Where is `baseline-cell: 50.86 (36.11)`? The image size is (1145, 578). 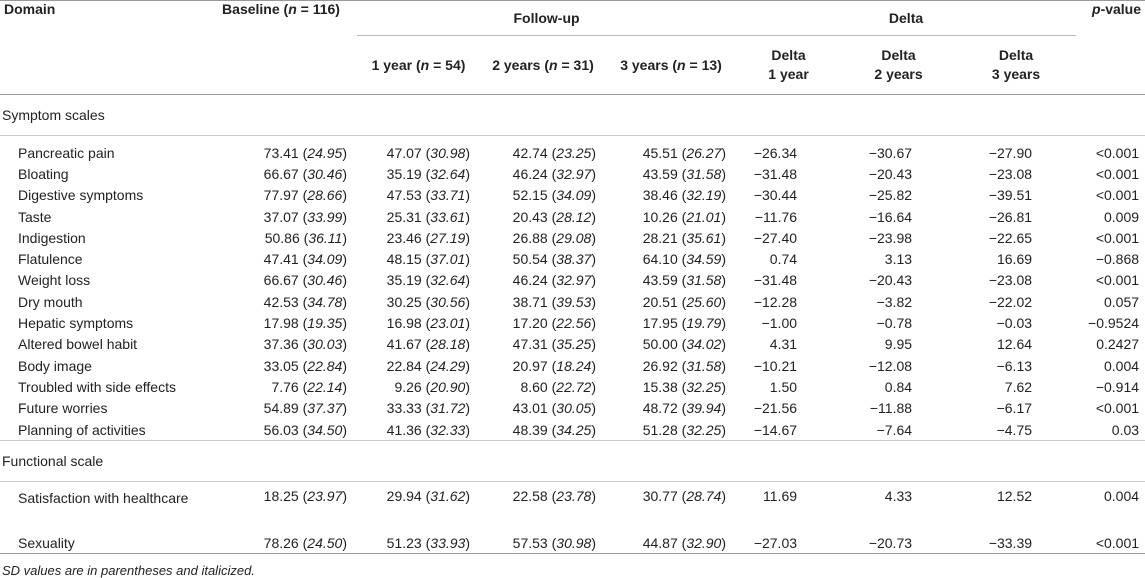 baseline-cell: 50.86 (36.11) is located at coordinates (305, 237).